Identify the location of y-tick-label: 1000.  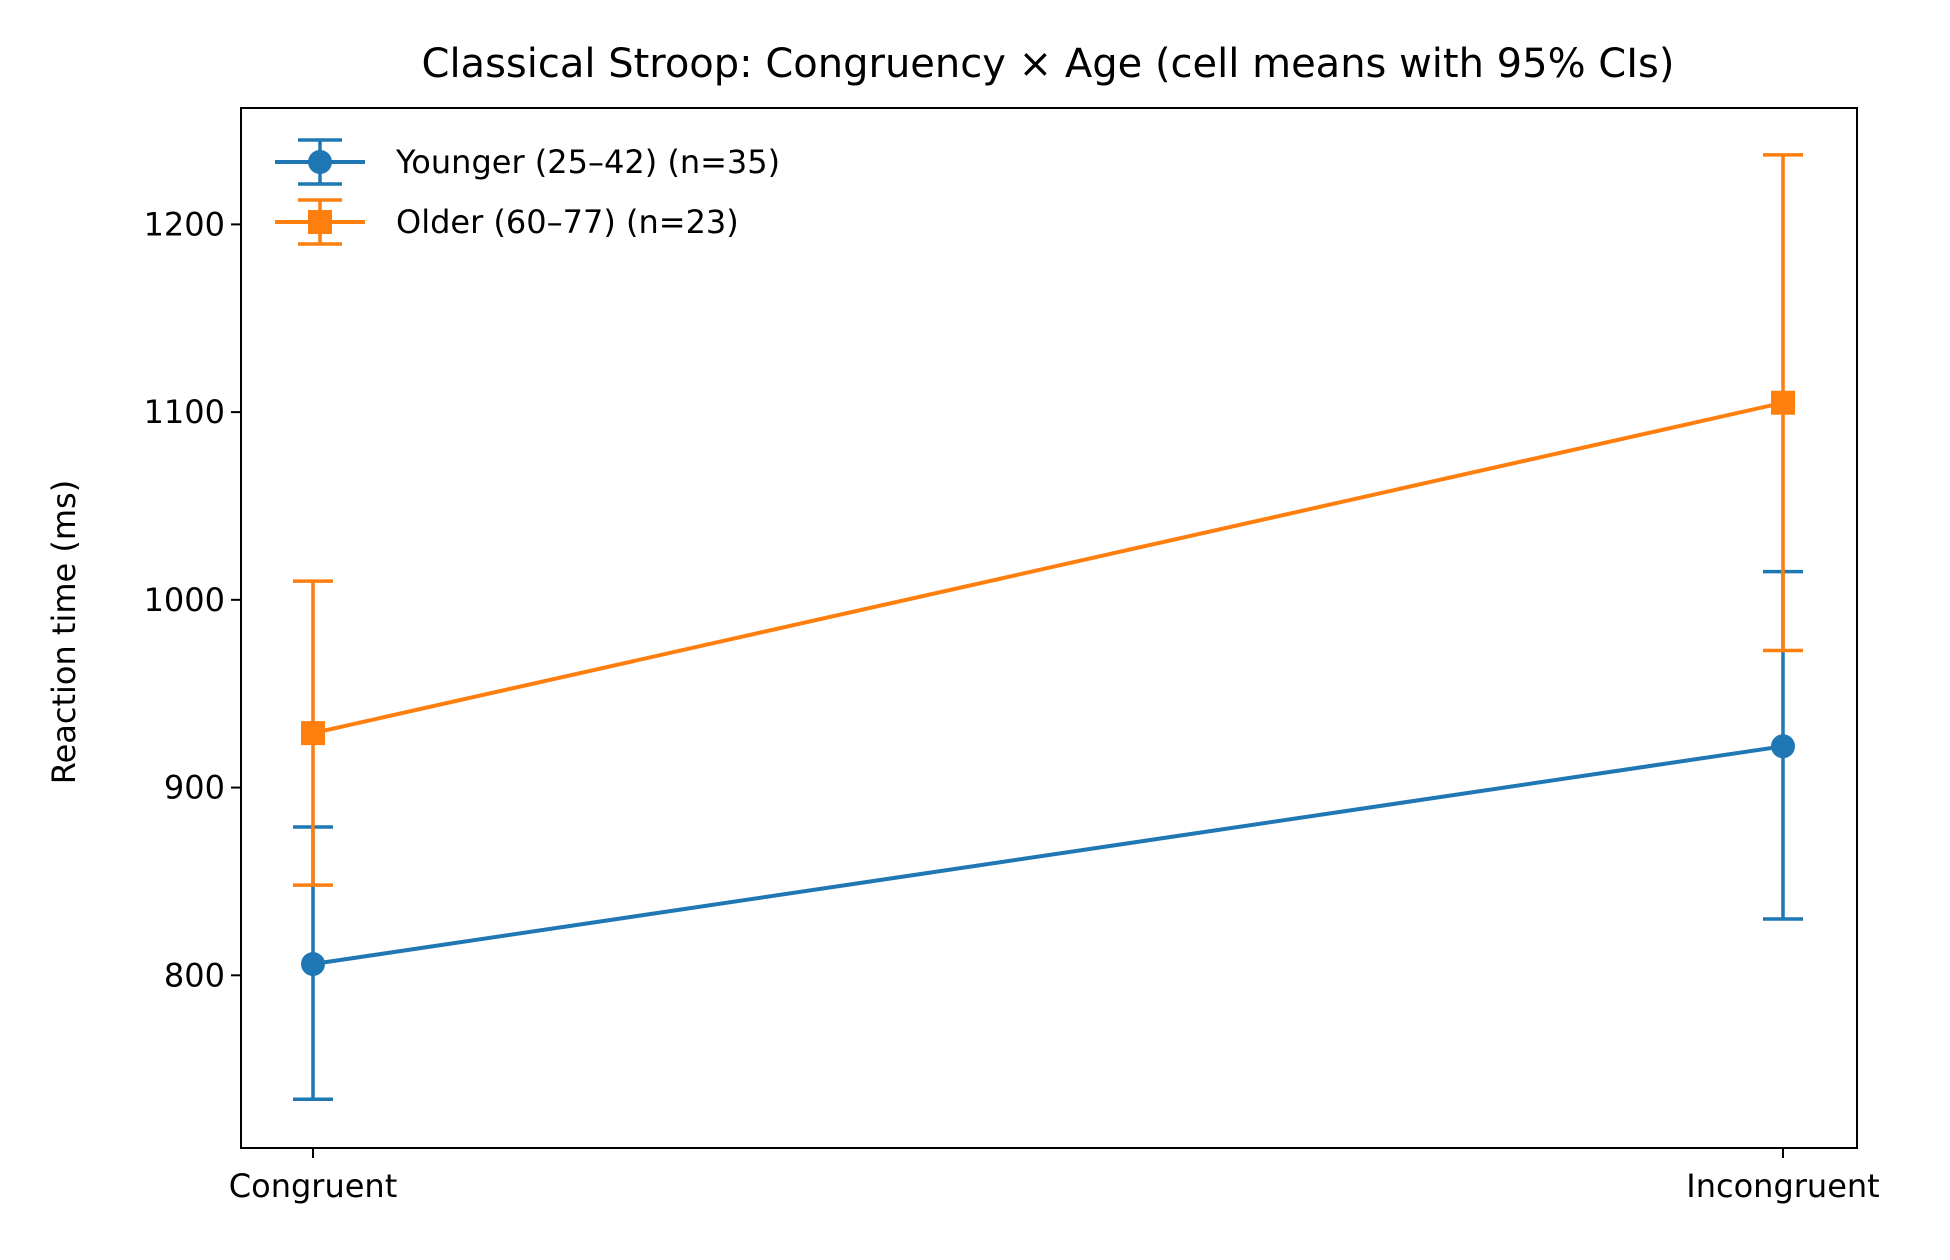
(184, 600).